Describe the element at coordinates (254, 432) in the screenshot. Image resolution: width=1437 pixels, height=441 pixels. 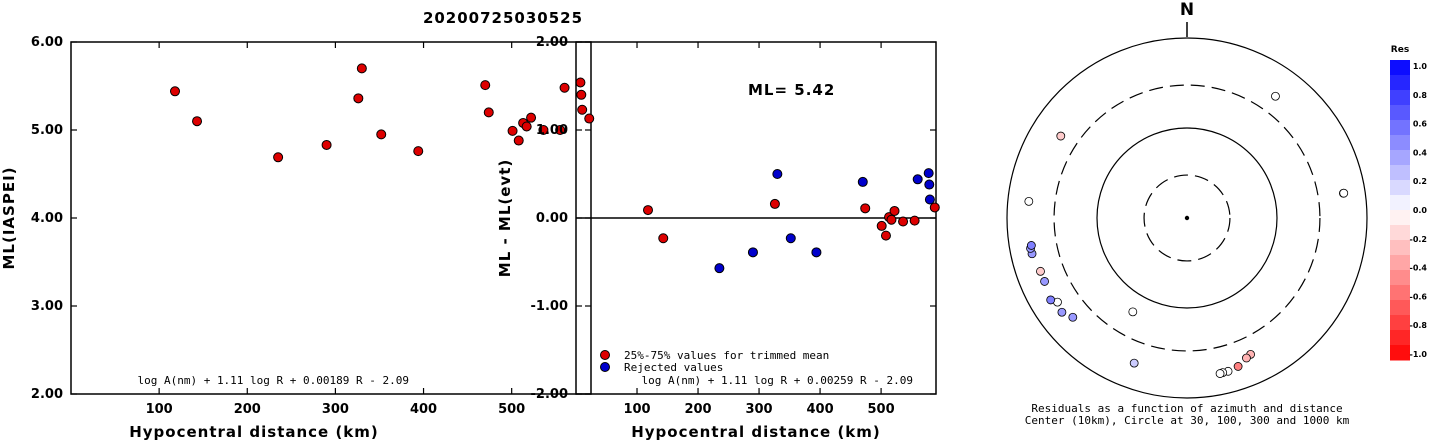
I see `plot1-xlabel: Hypocentral distance (km)` at that location.